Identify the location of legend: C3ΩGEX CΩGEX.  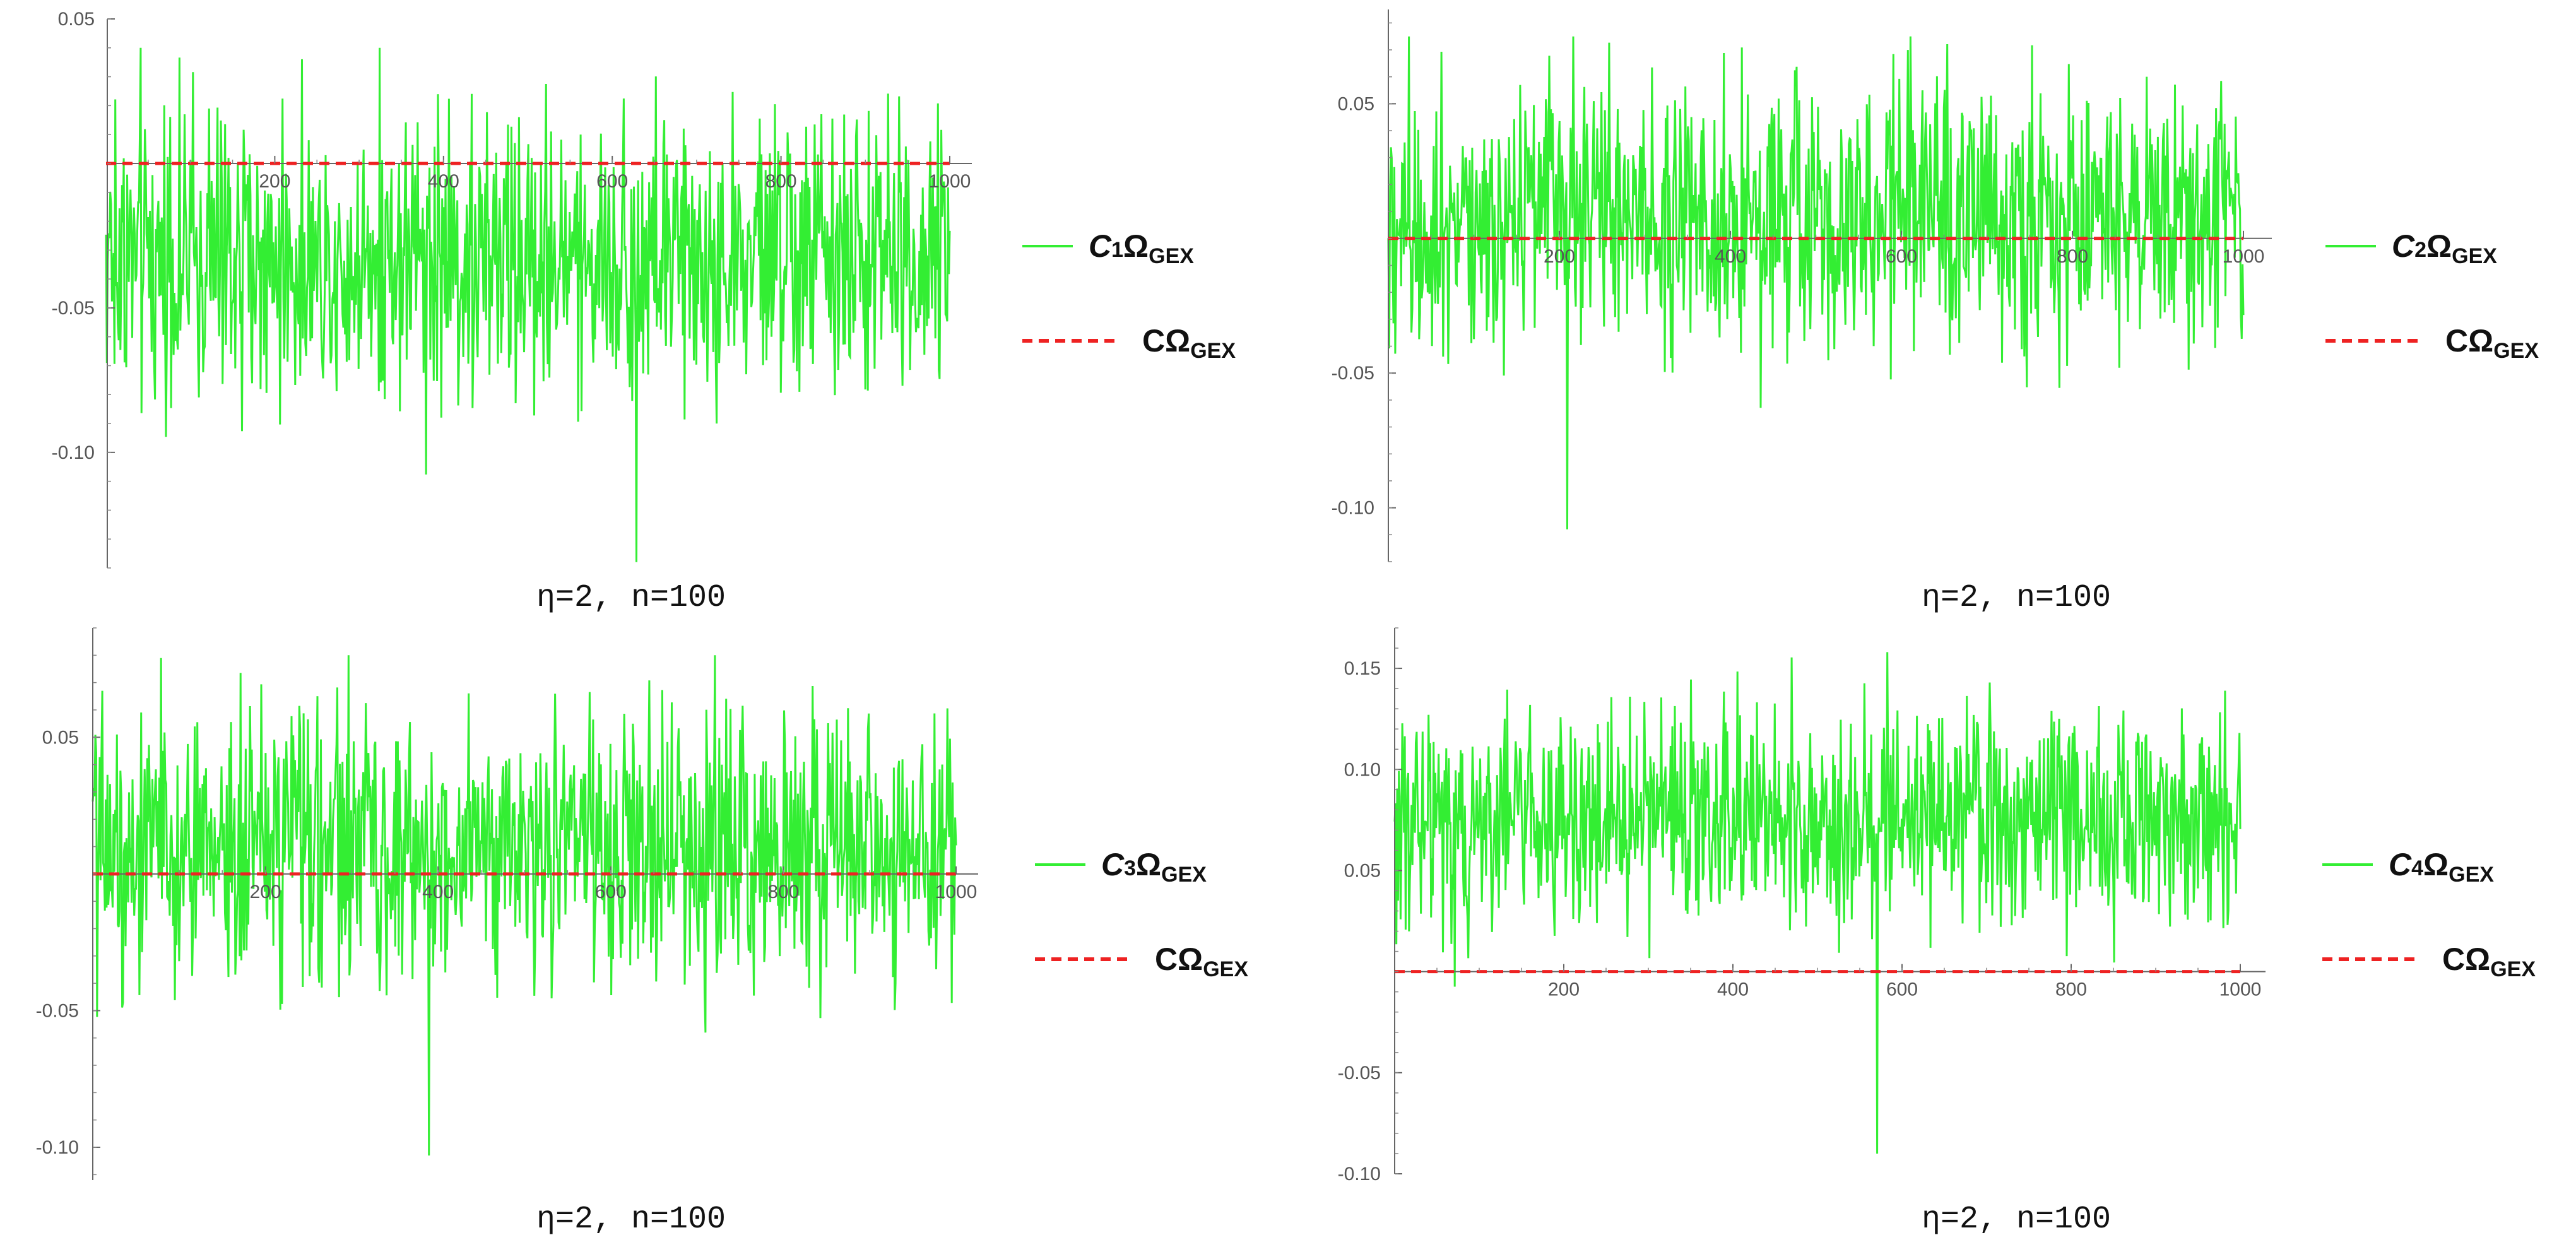
(1141, 914).